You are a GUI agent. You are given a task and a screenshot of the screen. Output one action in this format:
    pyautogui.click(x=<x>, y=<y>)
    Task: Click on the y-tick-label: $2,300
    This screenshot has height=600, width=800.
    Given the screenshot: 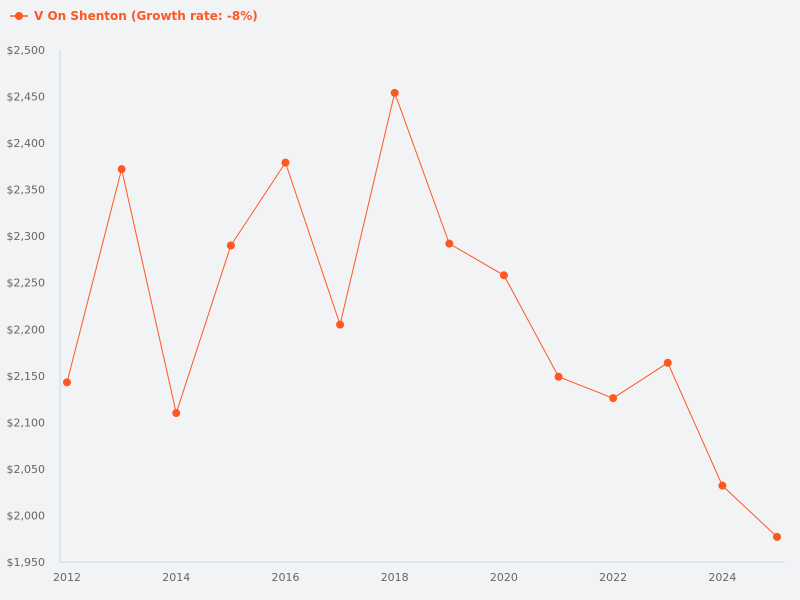 What is the action you would take?
    pyautogui.click(x=26, y=236)
    